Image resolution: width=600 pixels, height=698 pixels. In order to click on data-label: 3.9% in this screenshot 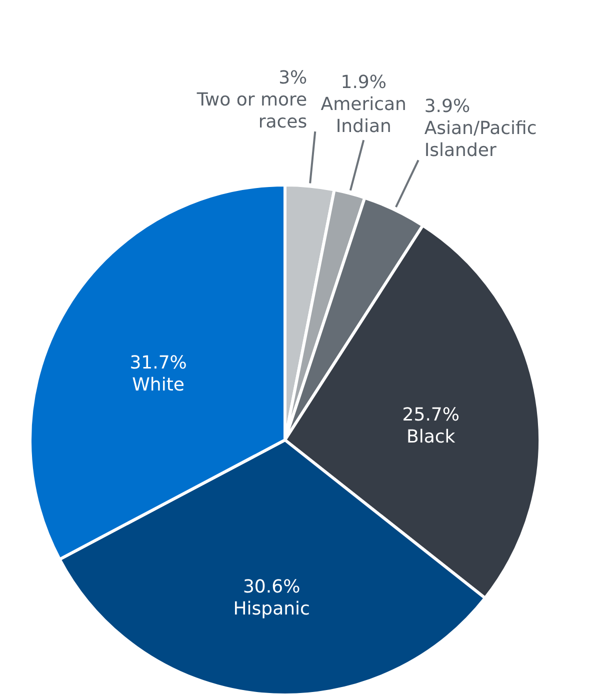, I will do `click(447, 107)`.